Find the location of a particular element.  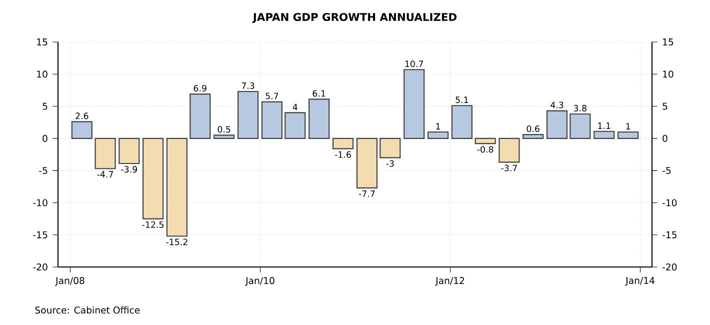

y2-tick-label: -5 is located at coordinates (666, 170).